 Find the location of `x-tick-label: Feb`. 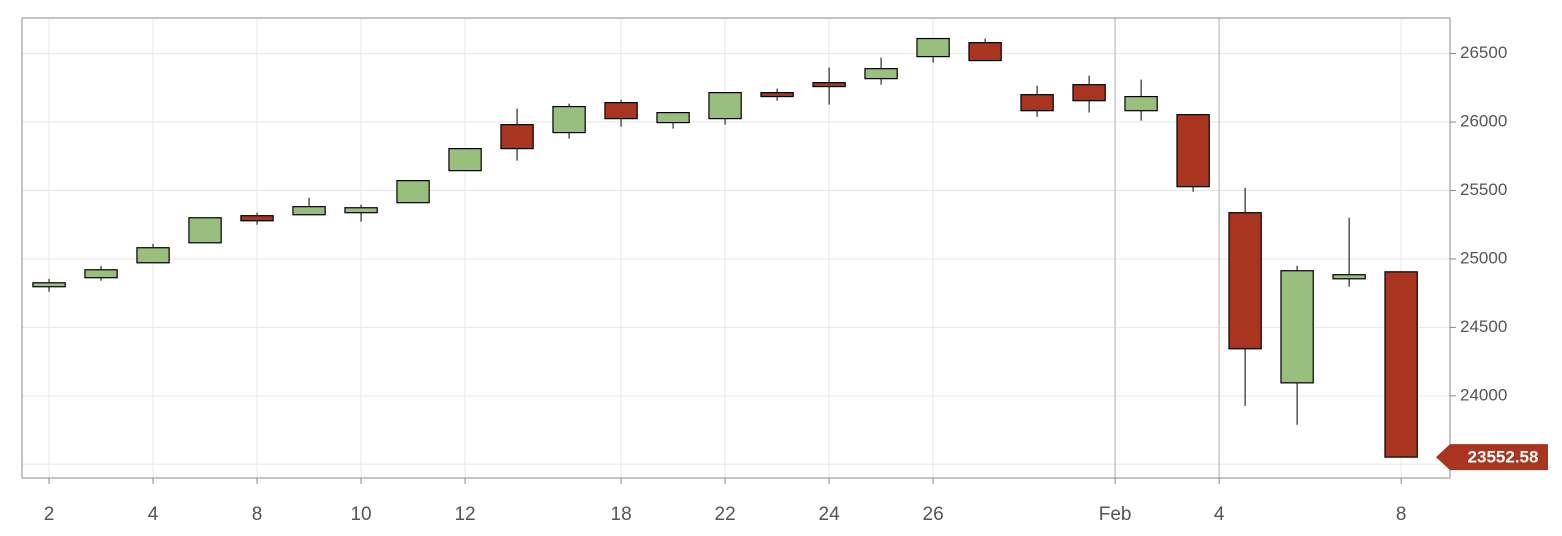

x-tick-label: Feb is located at coordinates (1115, 514).